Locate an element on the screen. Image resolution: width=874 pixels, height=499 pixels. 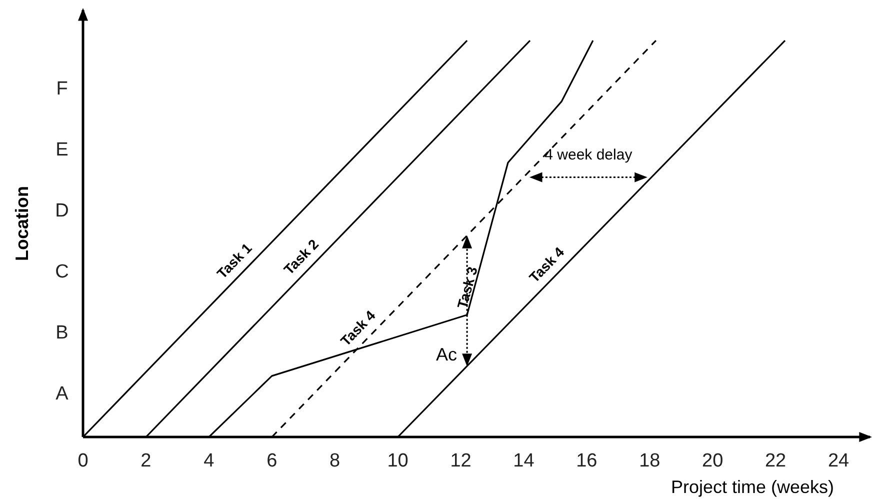
x-tick-label: 24 is located at coordinates (839, 461).